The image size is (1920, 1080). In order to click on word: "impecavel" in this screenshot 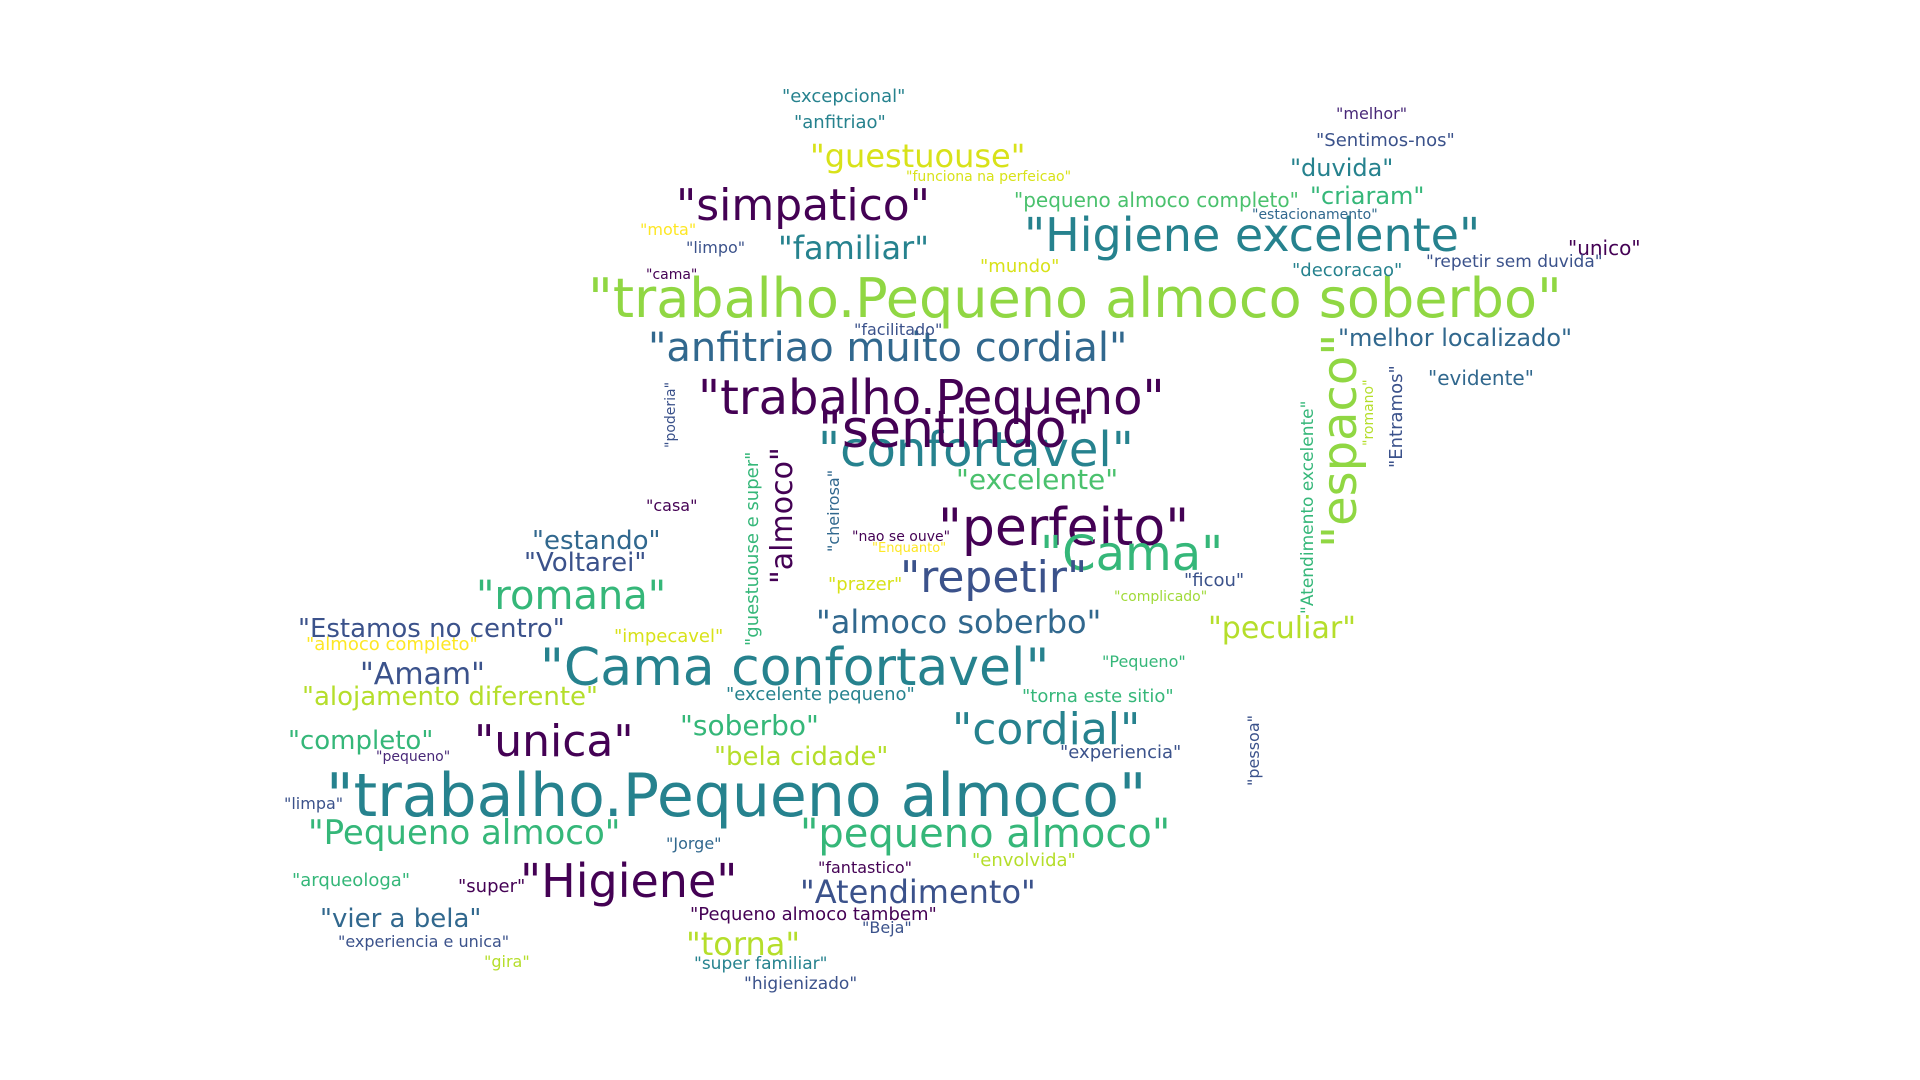, I will do `click(669, 636)`.